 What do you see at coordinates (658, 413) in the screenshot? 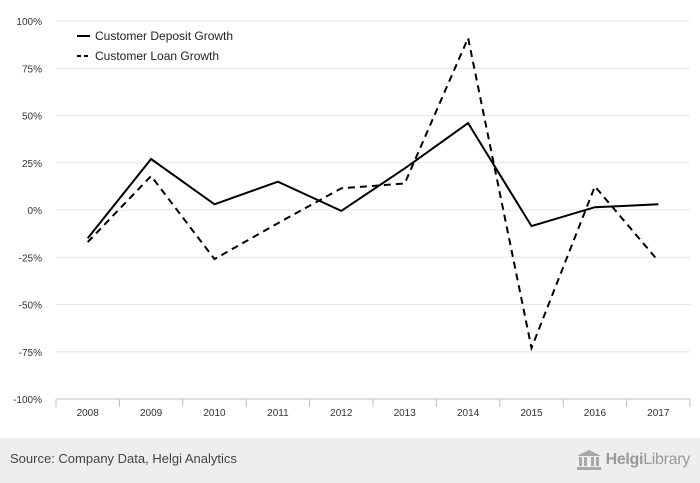
I see `x-tick-label: 2017` at bounding box center [658, 413].